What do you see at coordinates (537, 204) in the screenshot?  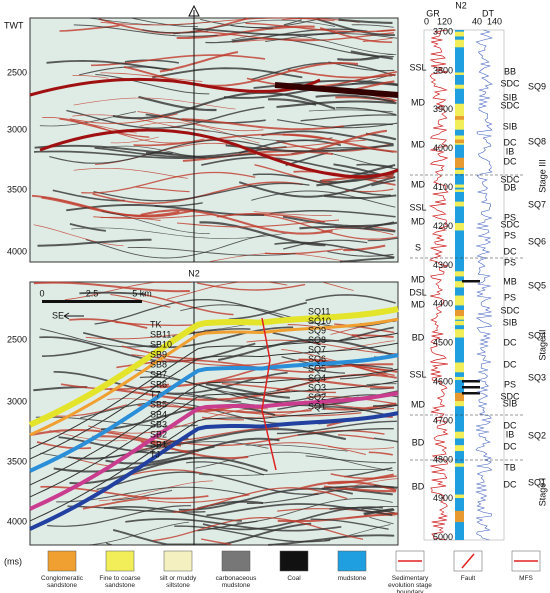 I see `sequence-label: SQ7` at bounding box center [537, 204].